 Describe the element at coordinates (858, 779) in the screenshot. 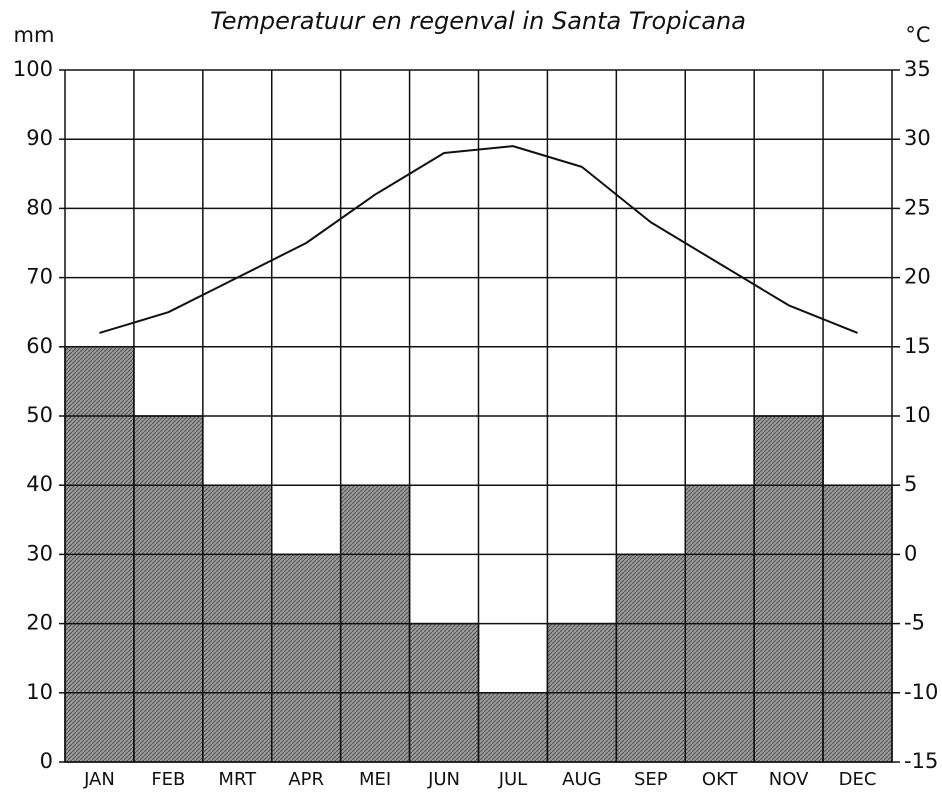

I see `x-tick-label: DEC` at that location.